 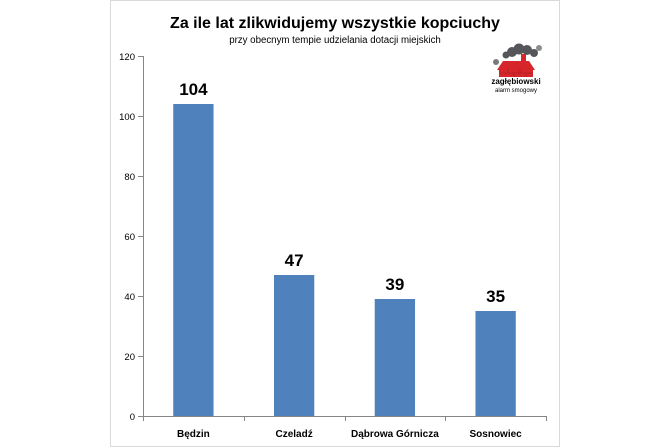 What do you see at coordinates (129, 297) in the screenshot?
I see `y-tick-label: 40` at bounding box center [129, 297].